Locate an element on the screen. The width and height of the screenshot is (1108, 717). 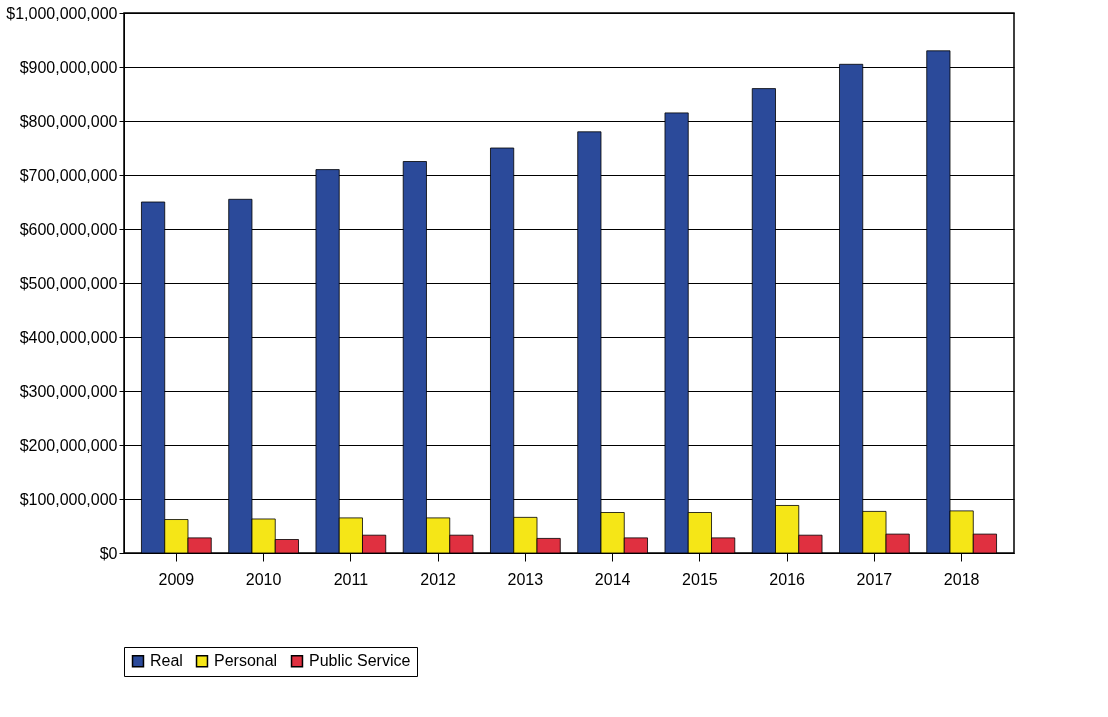
x-tick-label: 2017 is located at coordinates (874, 579).